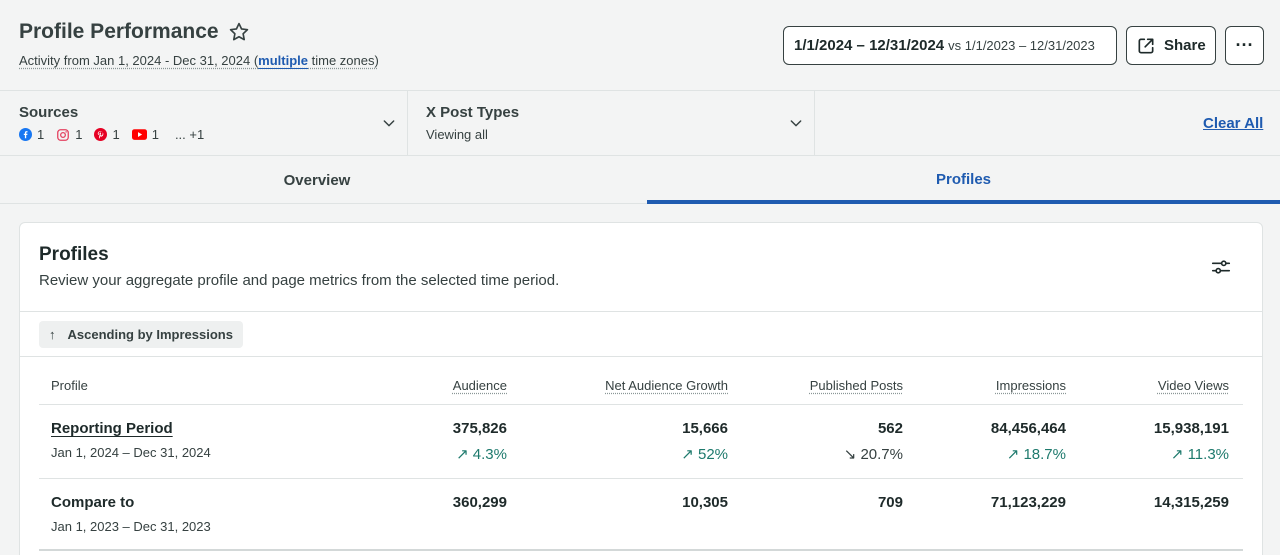  Describe the element at coordinates (1021, 45) in the screenshot. I see `compare-range-label: vs 1/1/2023 – 12/31/2023` at that location.